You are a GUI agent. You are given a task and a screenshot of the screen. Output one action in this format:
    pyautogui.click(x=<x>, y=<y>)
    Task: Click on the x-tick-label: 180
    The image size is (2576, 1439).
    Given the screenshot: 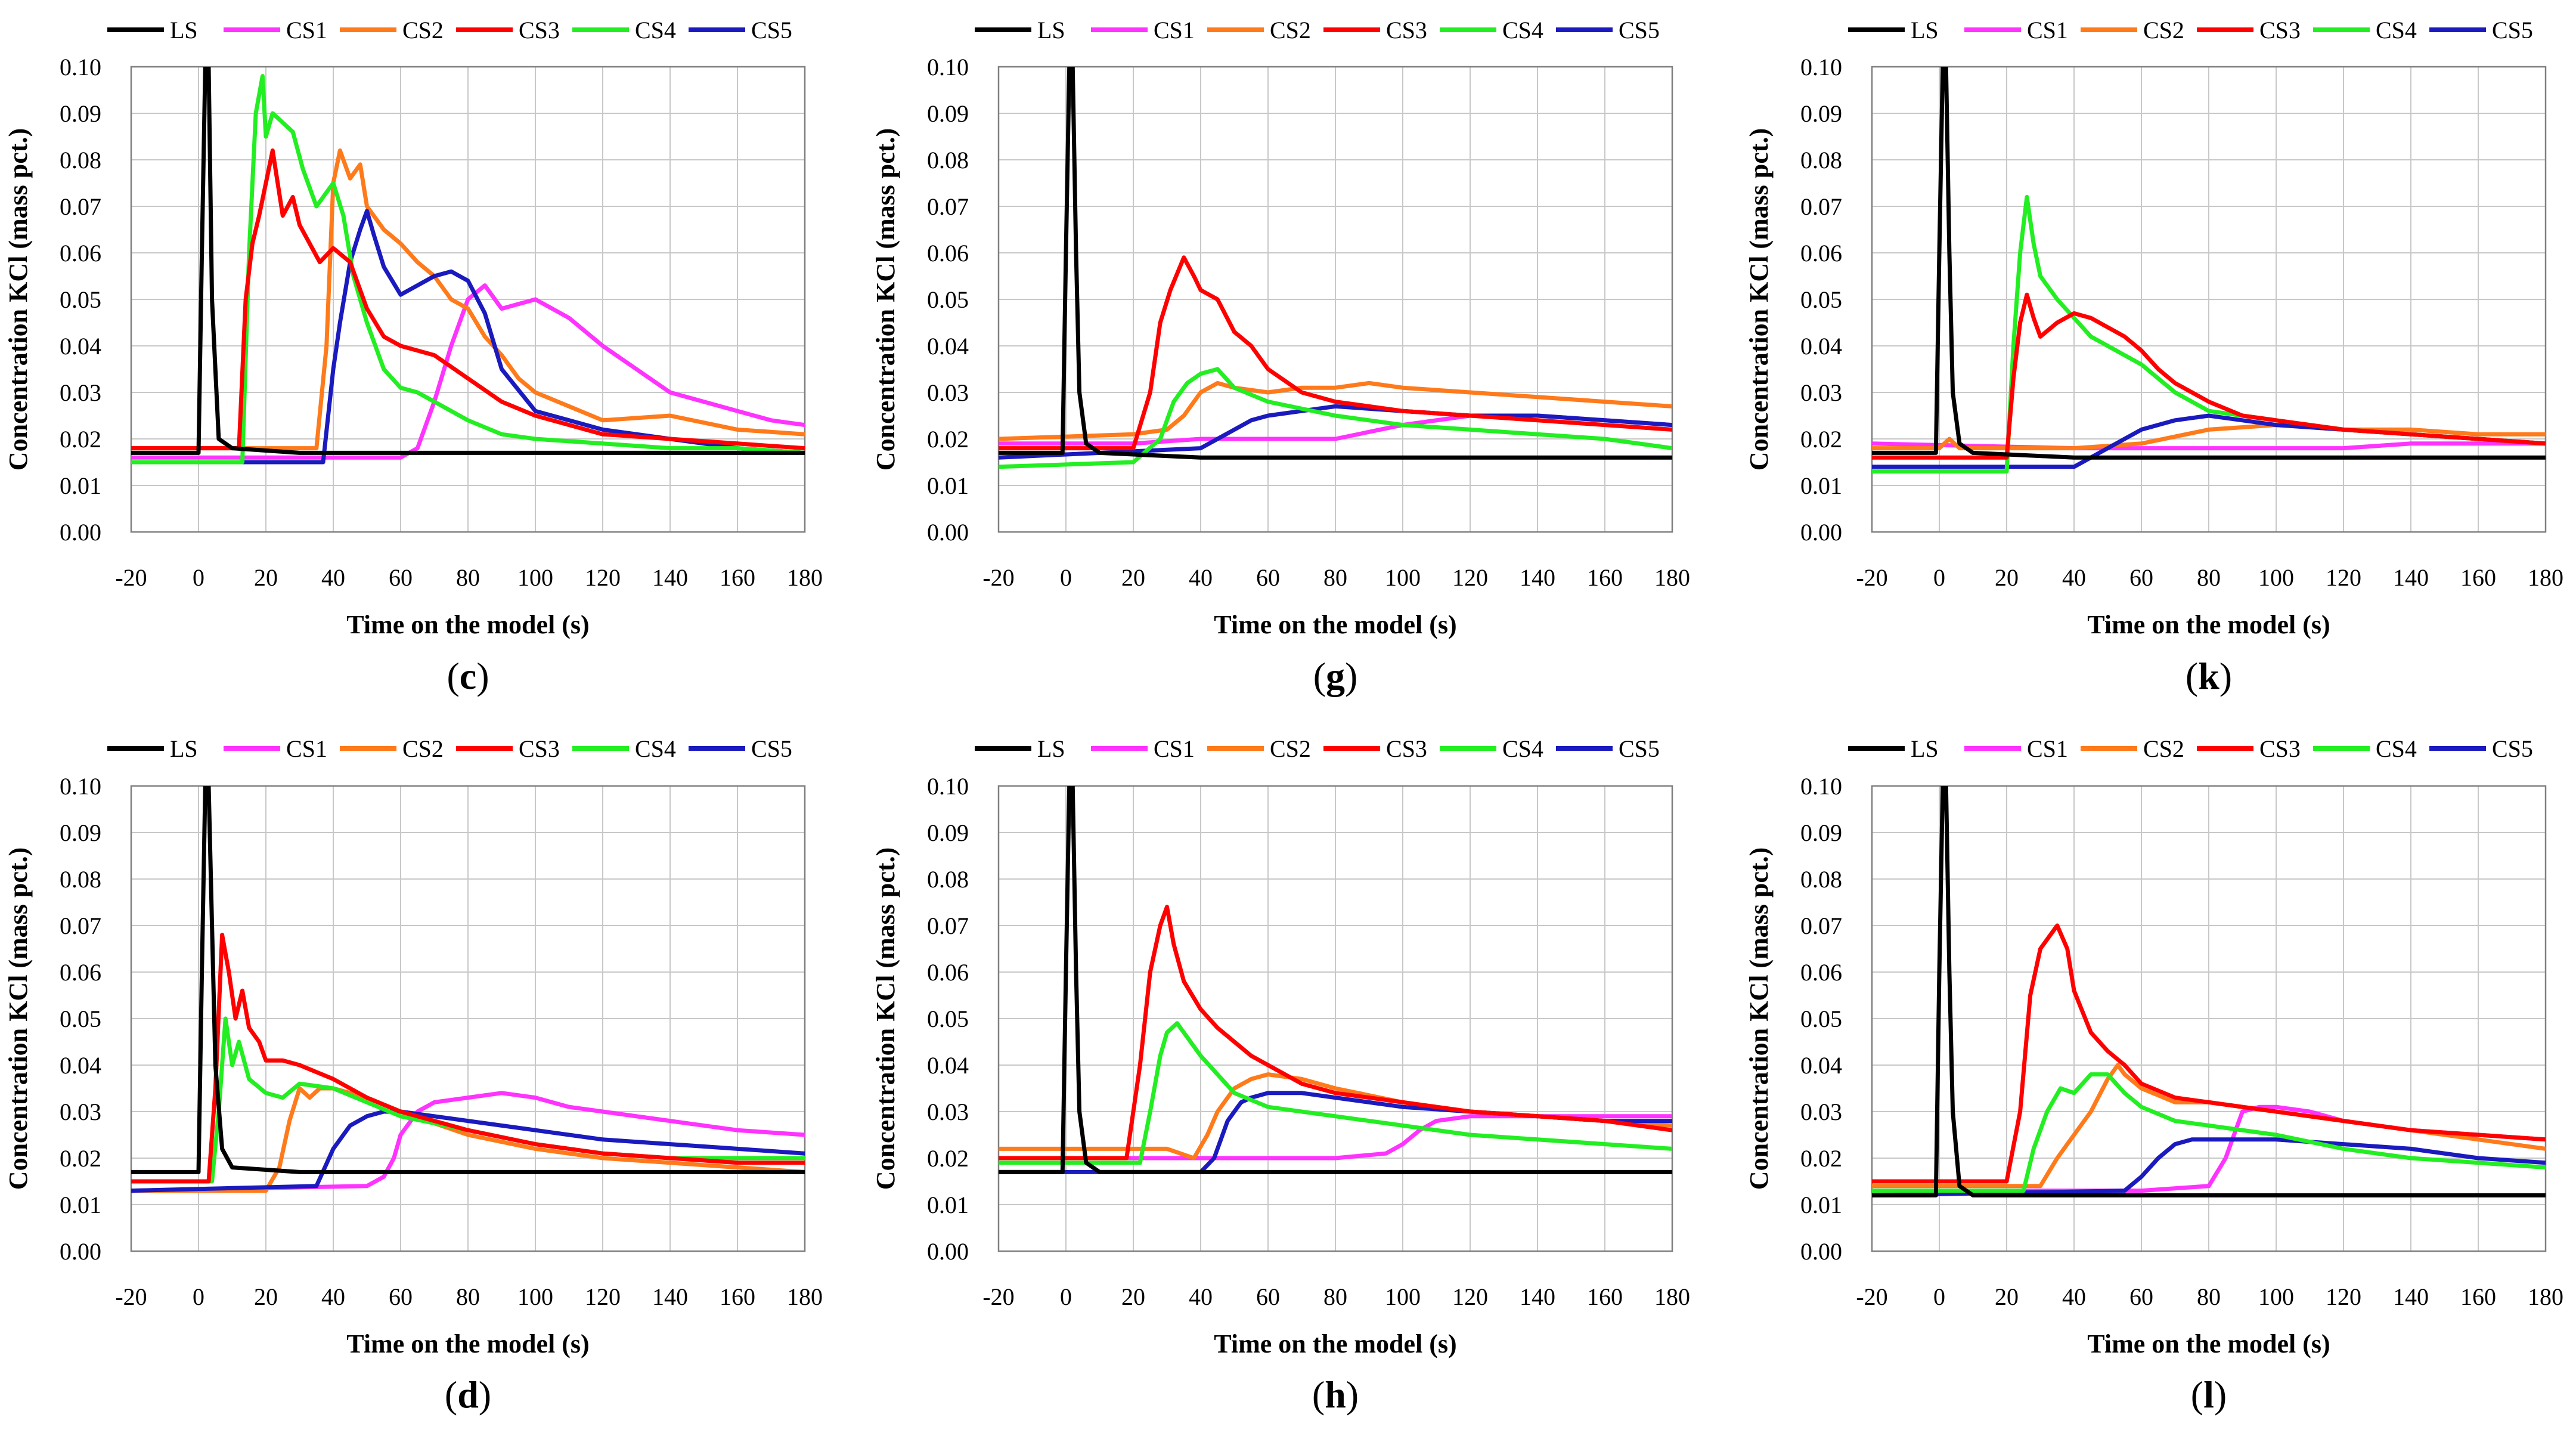 What is the action you would take?
    pyautogui.click(x=2545, y=1296)
    